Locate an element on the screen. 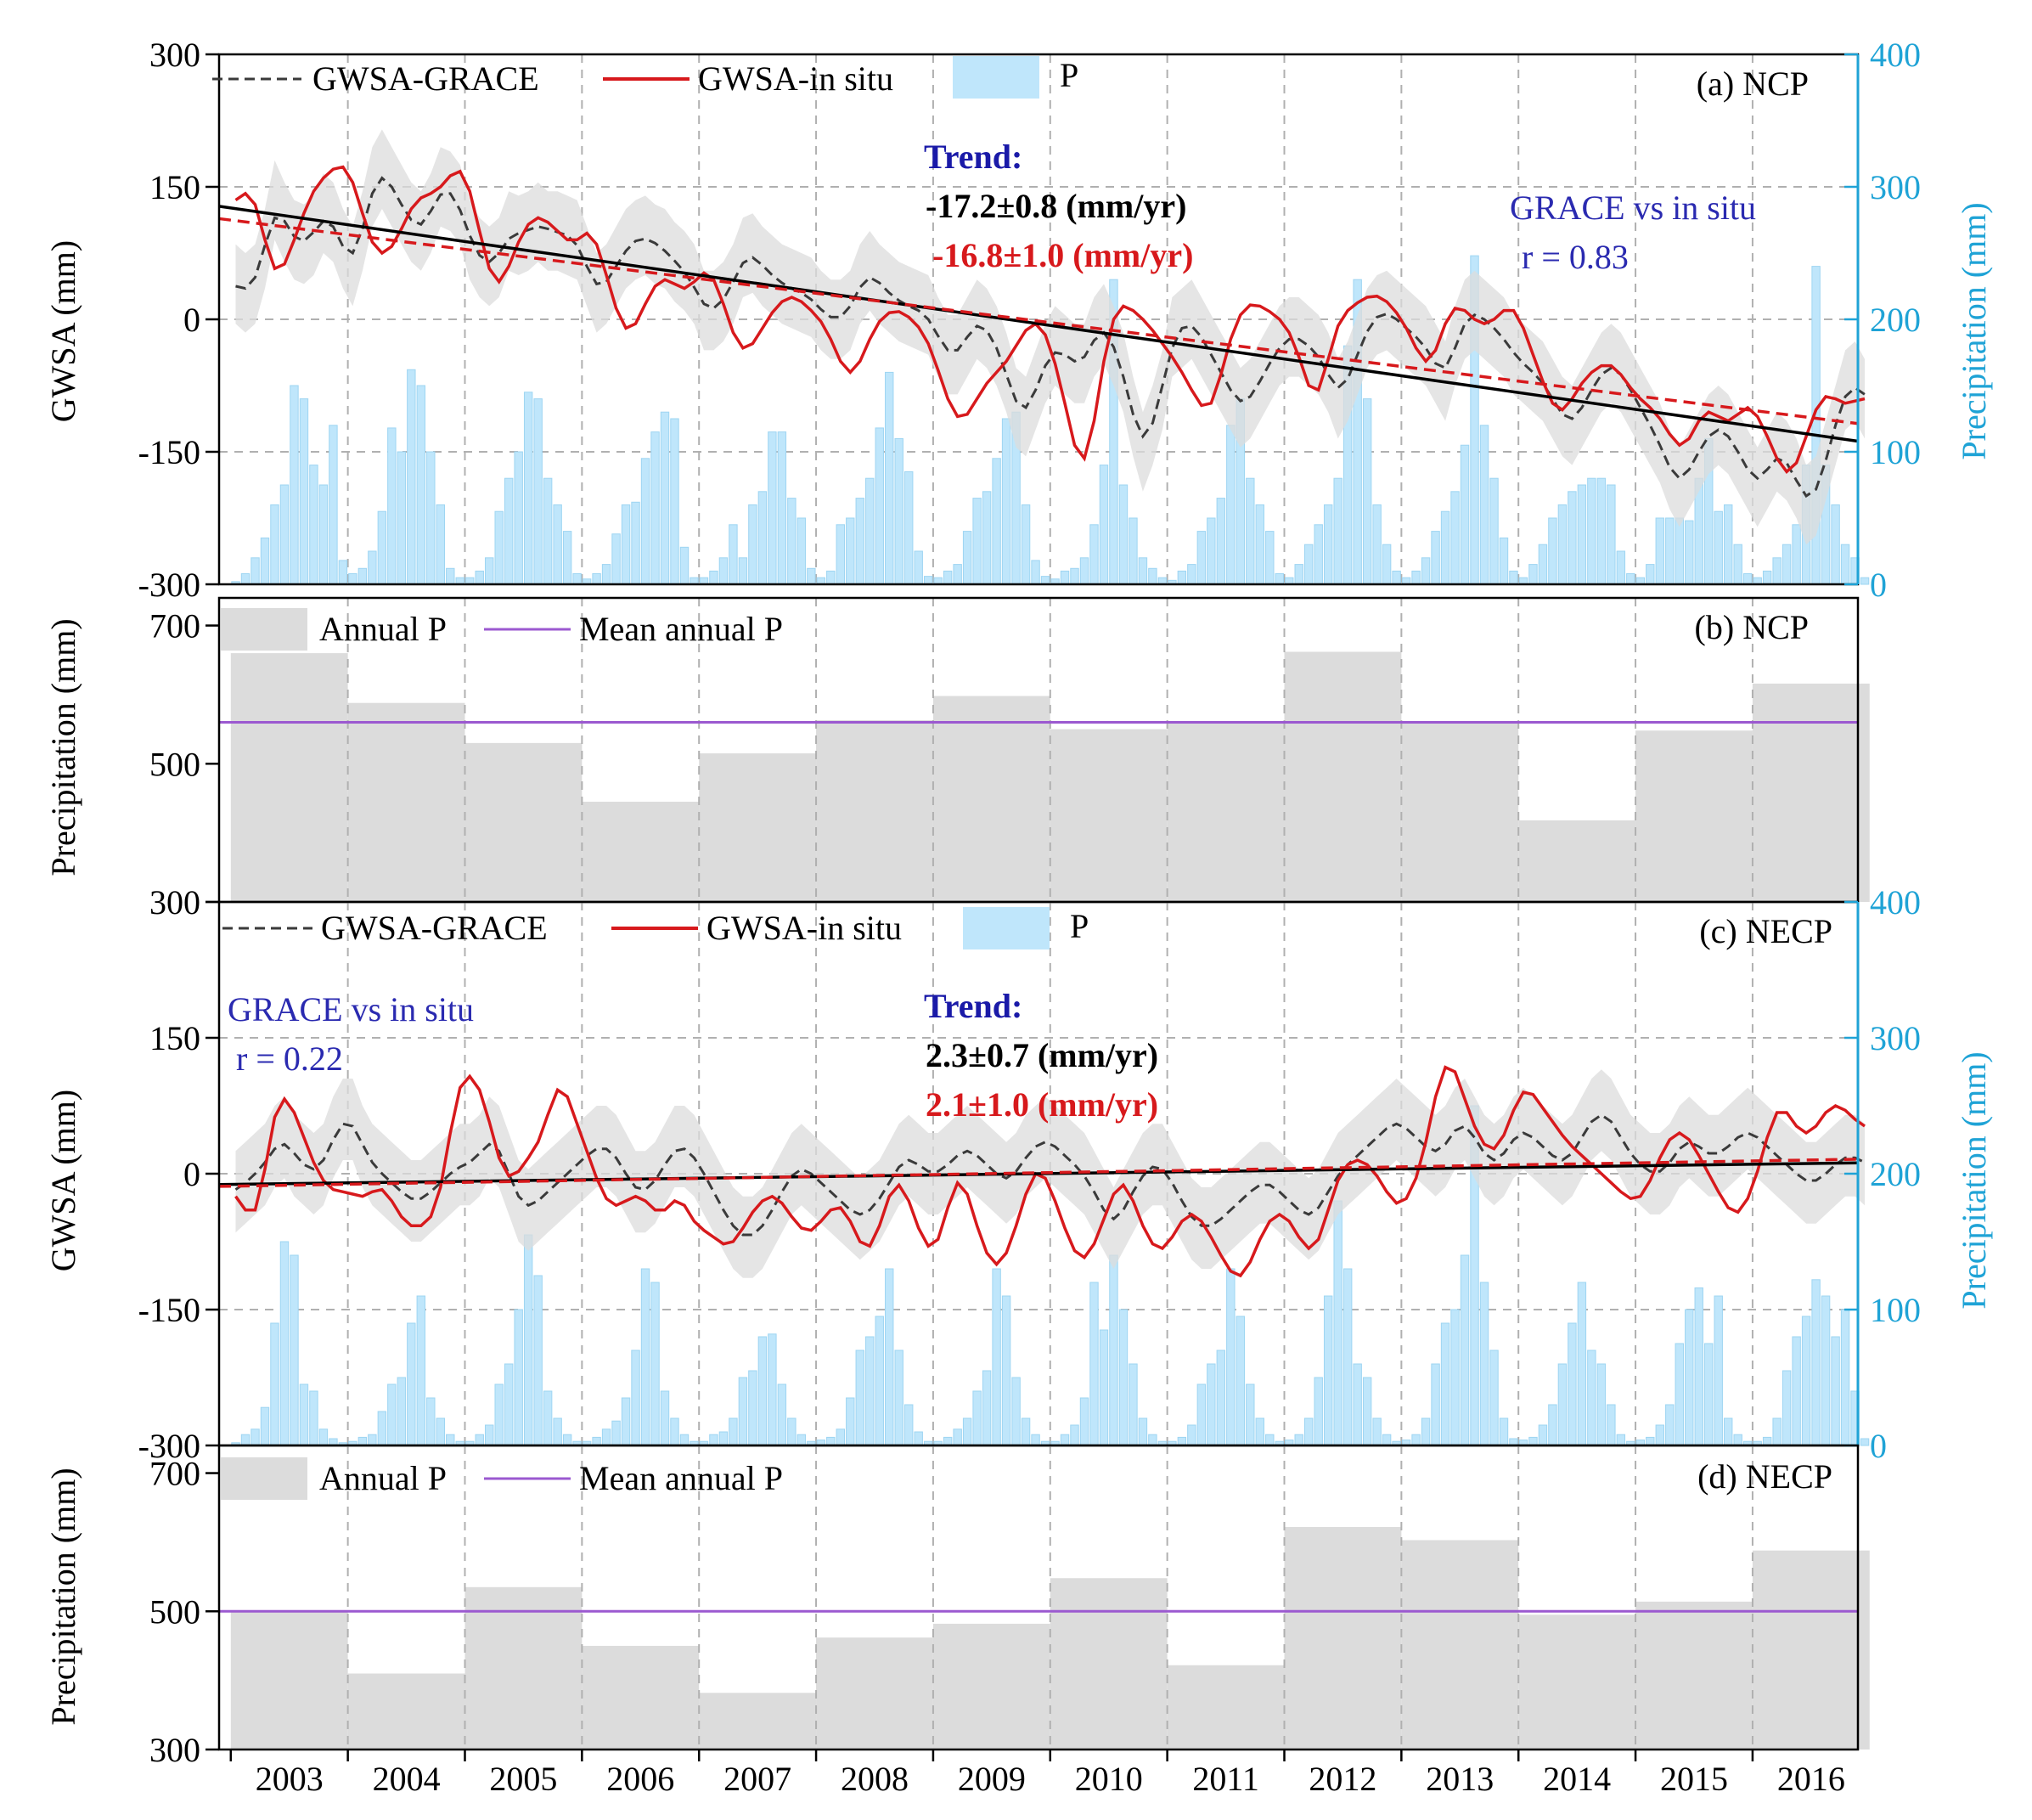  annual-bar-2015 is located at coordinates (1694, 816).